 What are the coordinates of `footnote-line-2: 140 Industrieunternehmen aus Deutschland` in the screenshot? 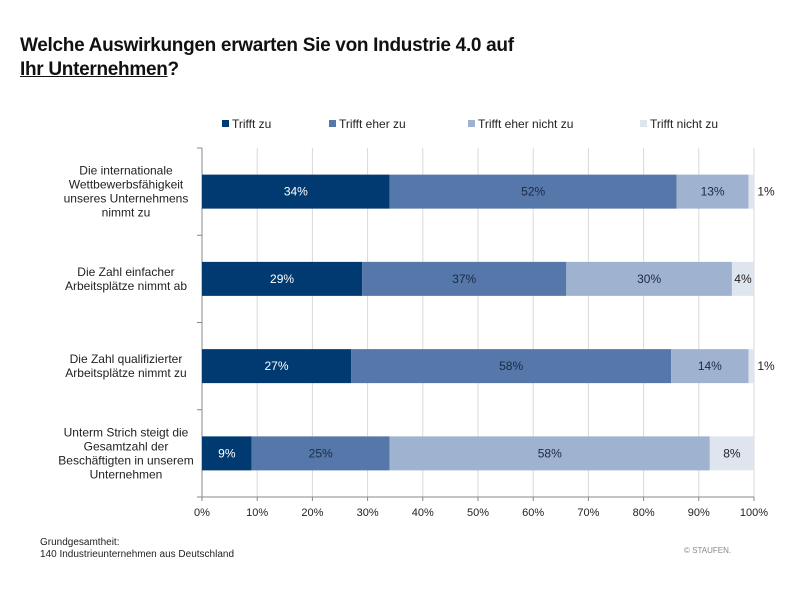 It's located at (137, 554).